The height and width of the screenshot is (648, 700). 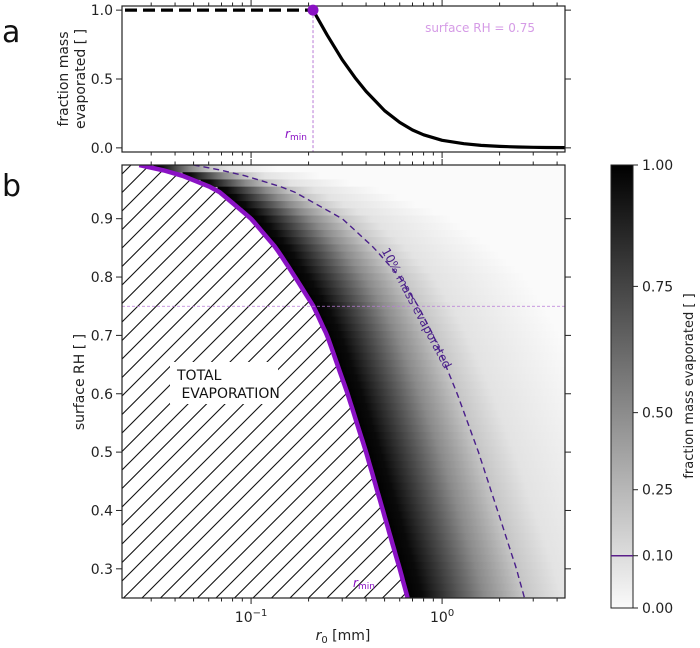 I want to click on total-evaporation-line2: EVAPORATION, so click(x=228, y=394).